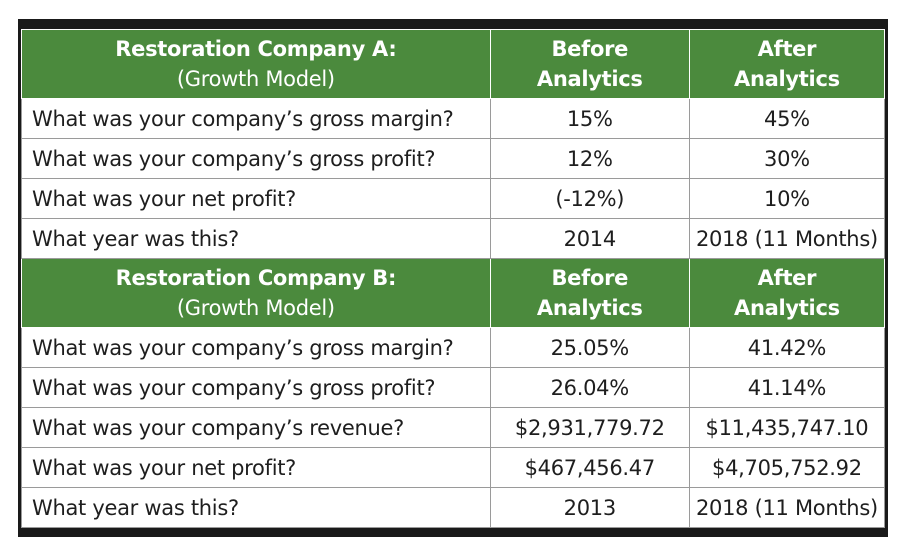 Image resolution: width=900 pixels, height=550 pixels. Describe the element at coordinates (787, 467) in the screenshot. I see `after-value-cell: $4,705,752.92` at that location.